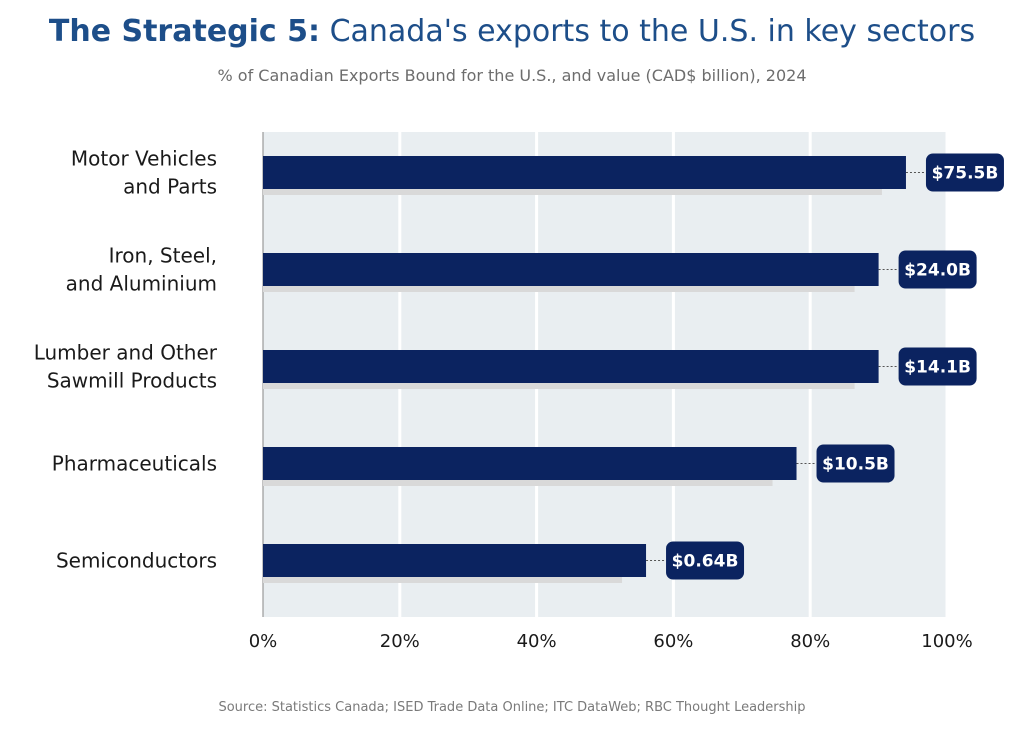  I want to click on value-label: $14.1B, so click(937, 368).